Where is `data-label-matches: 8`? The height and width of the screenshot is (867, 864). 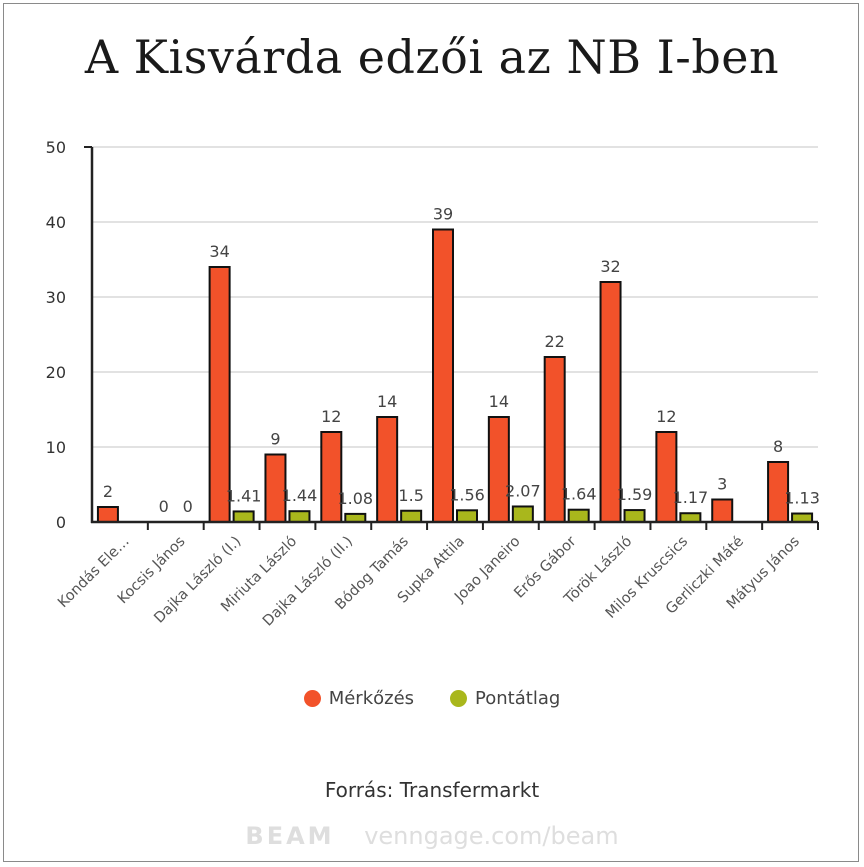
data-label-matches: 8 is located at coordinates (778, 446).